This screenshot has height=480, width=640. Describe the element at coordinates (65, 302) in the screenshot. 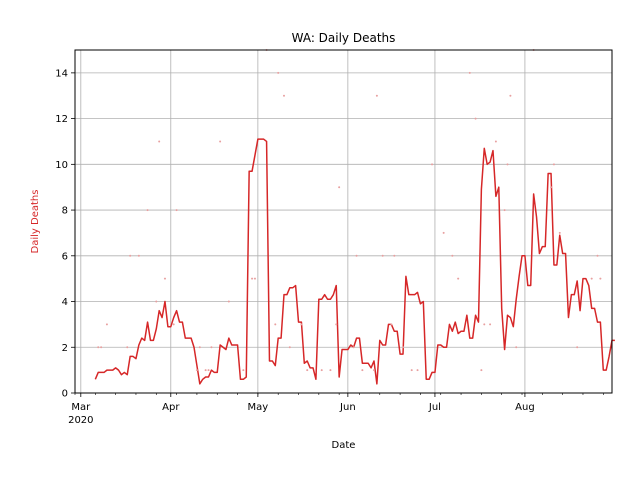

I see `y-tick-label: 4` at that location.